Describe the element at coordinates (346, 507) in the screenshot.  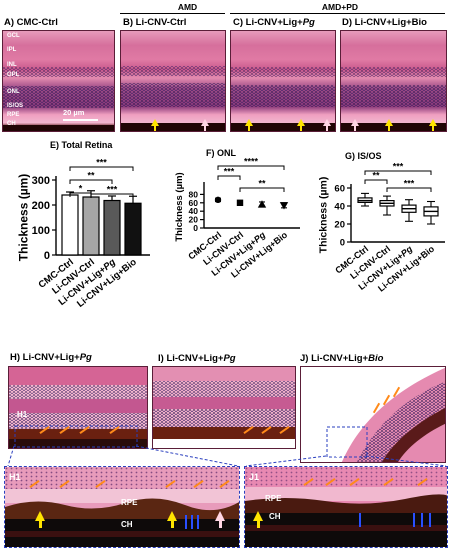
I see `histology-zoom-j1: J1 RPE CH` at that location.